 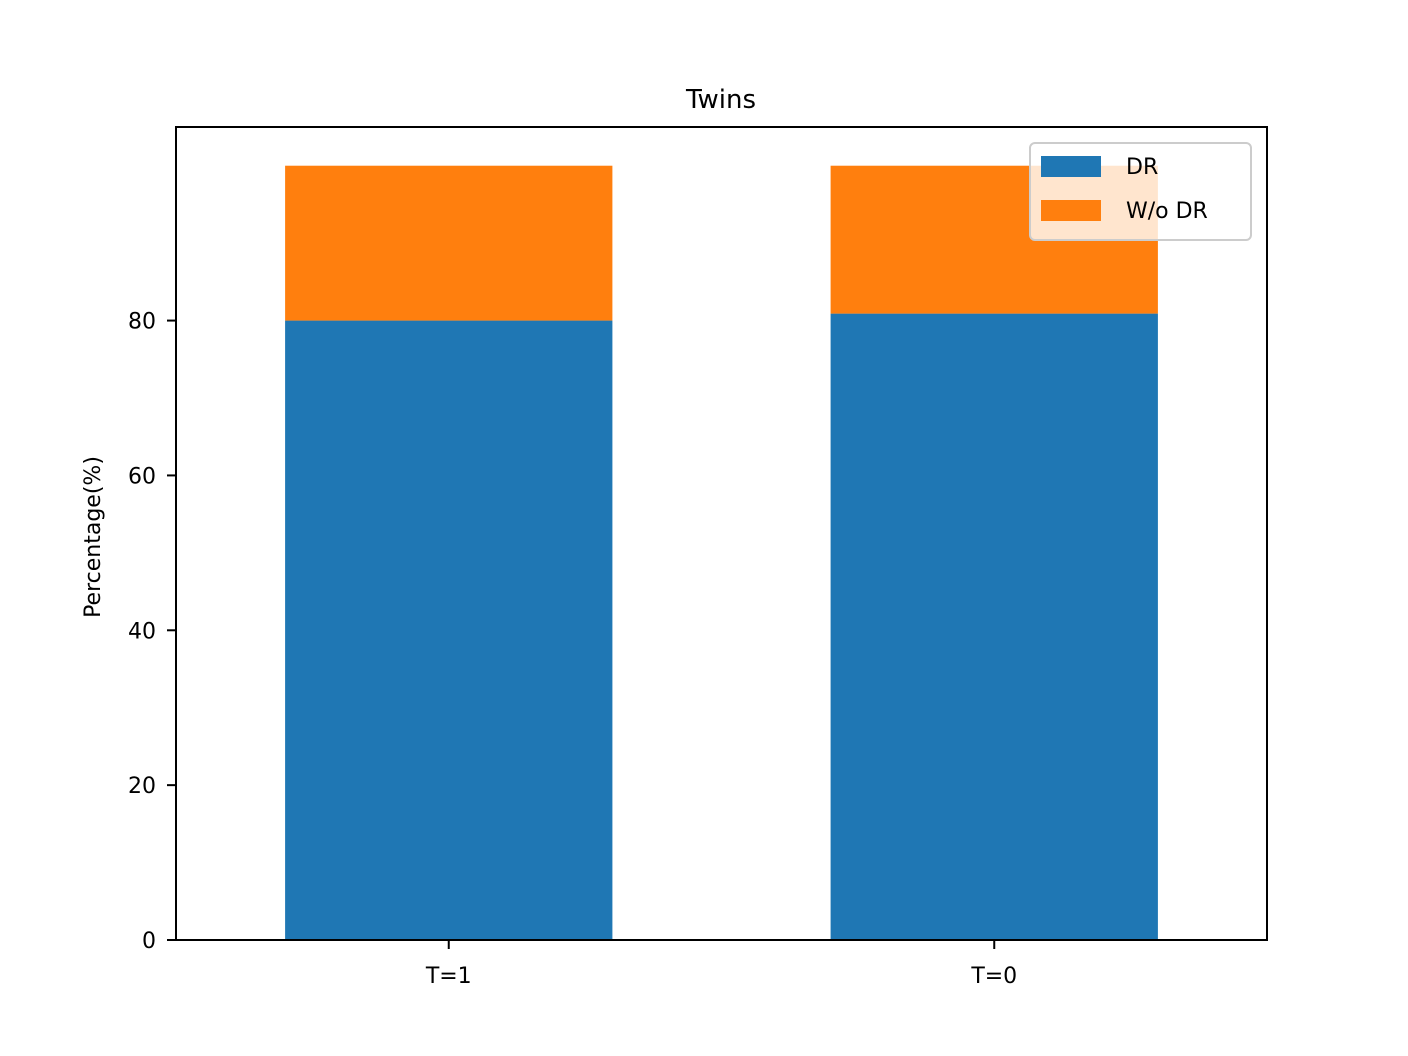 What do you see at coordinates (142, 631) in the screenshot?
I see `y-tick-label: 40` at bounding box center [142, 631].